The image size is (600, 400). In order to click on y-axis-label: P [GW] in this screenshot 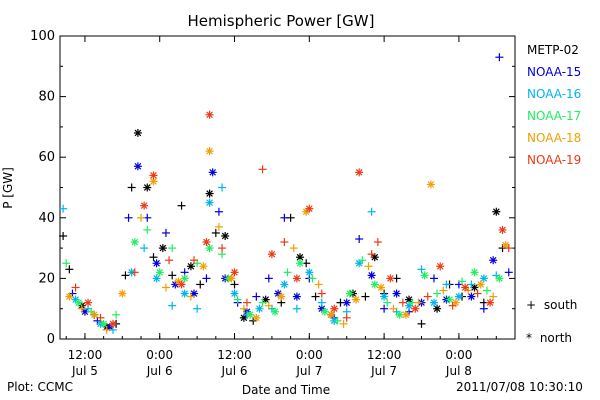, I will do `click(8, 188)`.